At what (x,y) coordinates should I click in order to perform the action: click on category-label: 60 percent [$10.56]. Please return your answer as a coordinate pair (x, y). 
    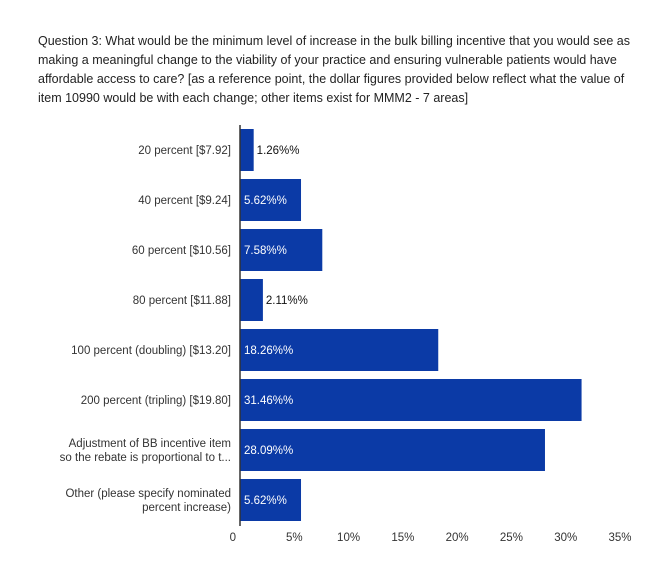
    Looking at the image, I should click on (181, 251).